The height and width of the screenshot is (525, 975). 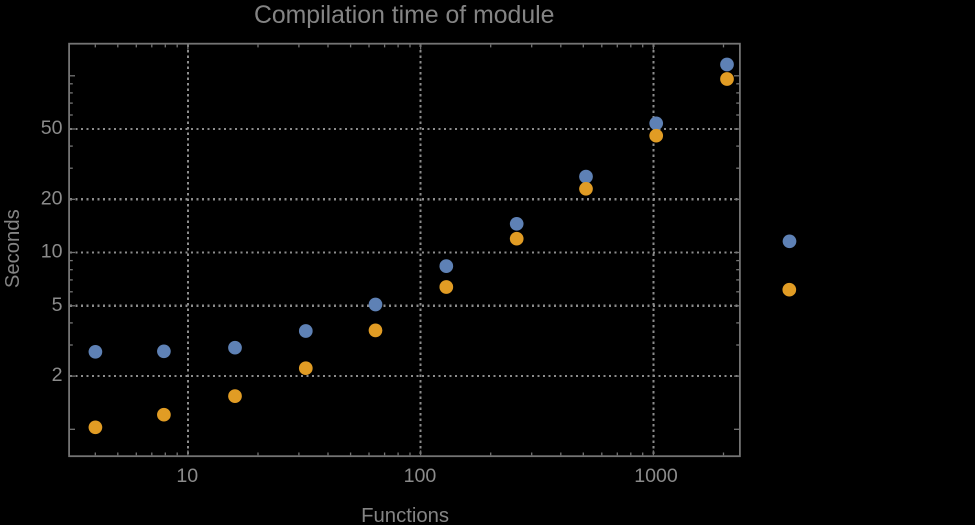 What do you see at coordinates (52, 198) in the screenshot?
I see `svg-text: 20` at bounding box center [52, 198].